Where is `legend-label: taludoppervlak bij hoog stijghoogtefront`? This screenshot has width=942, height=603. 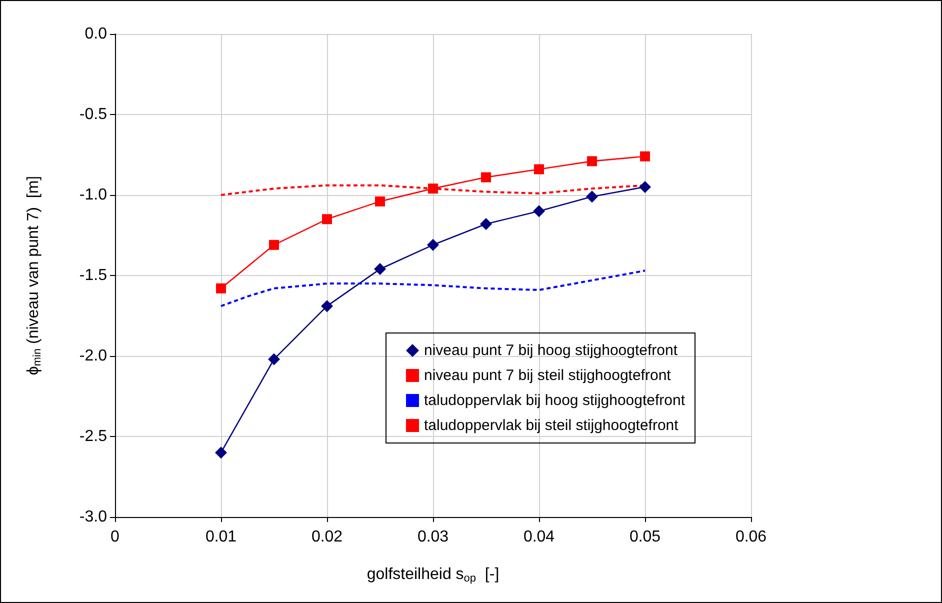
legend-label: taludoppervlak bij hoog stijghoogtefront is located at coordinates (555, 400).